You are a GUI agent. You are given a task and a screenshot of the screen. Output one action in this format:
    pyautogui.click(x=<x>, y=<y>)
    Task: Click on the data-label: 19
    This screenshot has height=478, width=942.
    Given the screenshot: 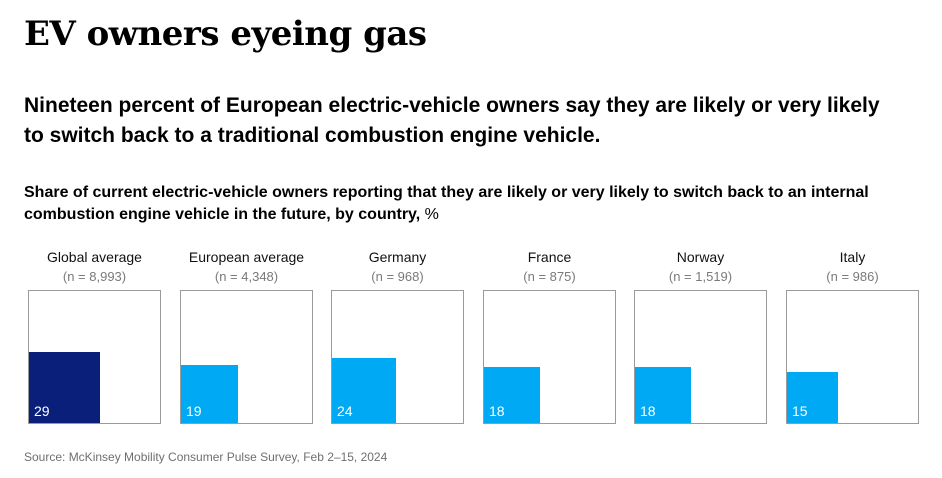 What is the action you would take?
    pyautogui.click(x=194, y=411)
    